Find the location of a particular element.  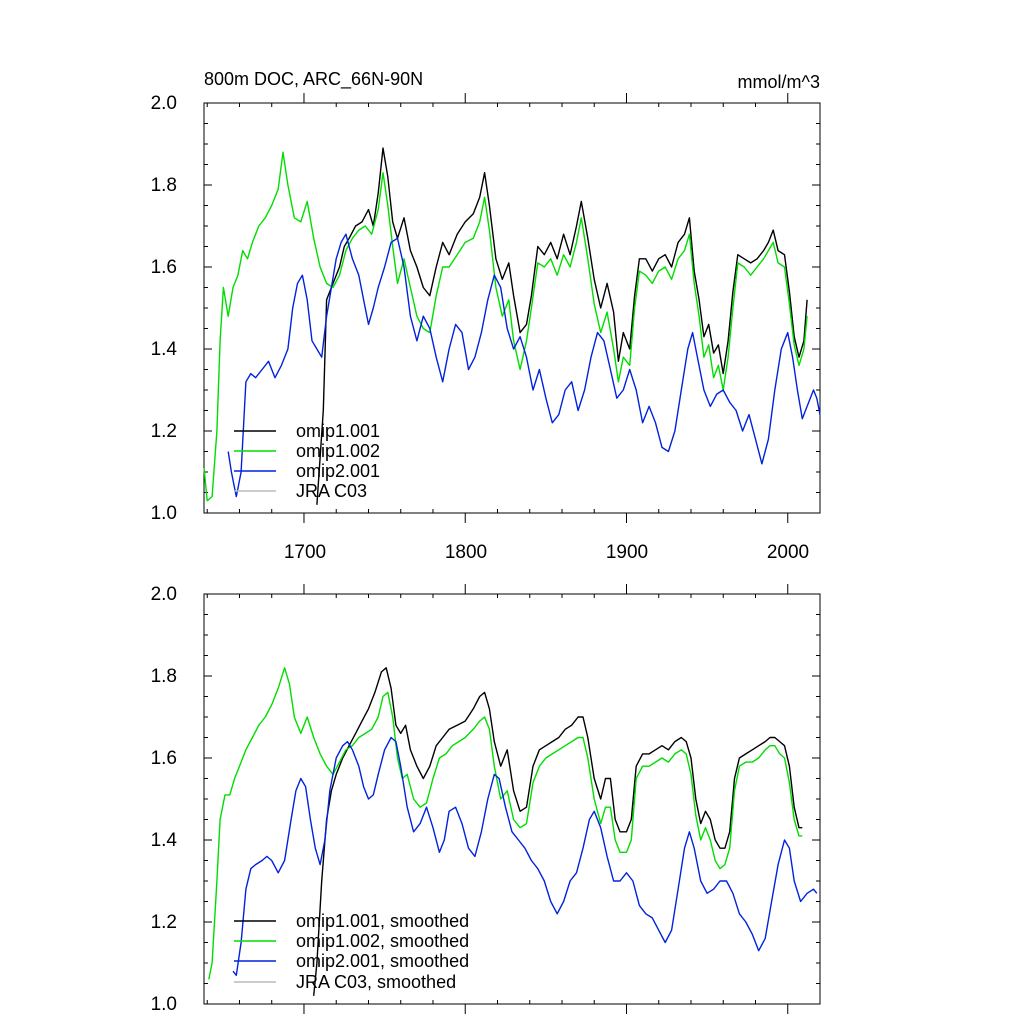

top-legend: omip1.001 omip1.002 omip2.001 JRA C03 is located at coordinates (307, 461).